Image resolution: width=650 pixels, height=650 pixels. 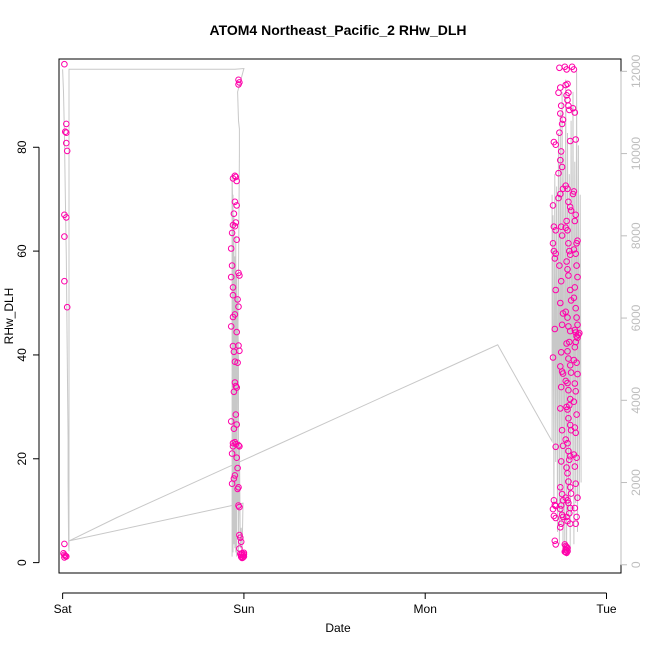 I want to click on y2-tick-label: 10000, so click(x=636, y=154).